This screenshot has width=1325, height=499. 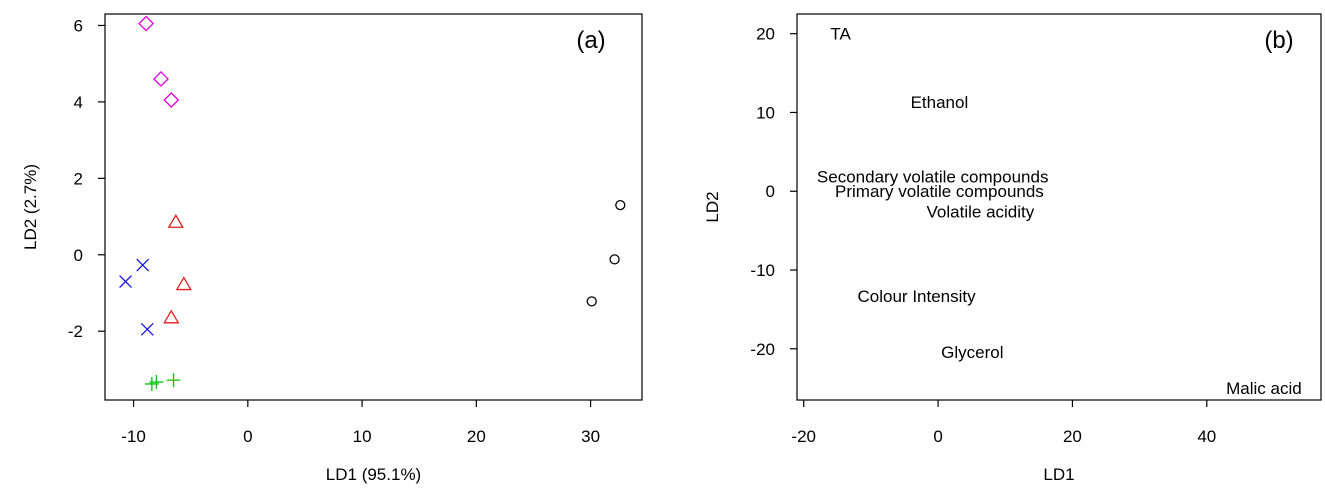 What do you see at coordinates (762, 270) in the screenshot?
I see `y-tick-label: -10` at bounding box center [762, 270].